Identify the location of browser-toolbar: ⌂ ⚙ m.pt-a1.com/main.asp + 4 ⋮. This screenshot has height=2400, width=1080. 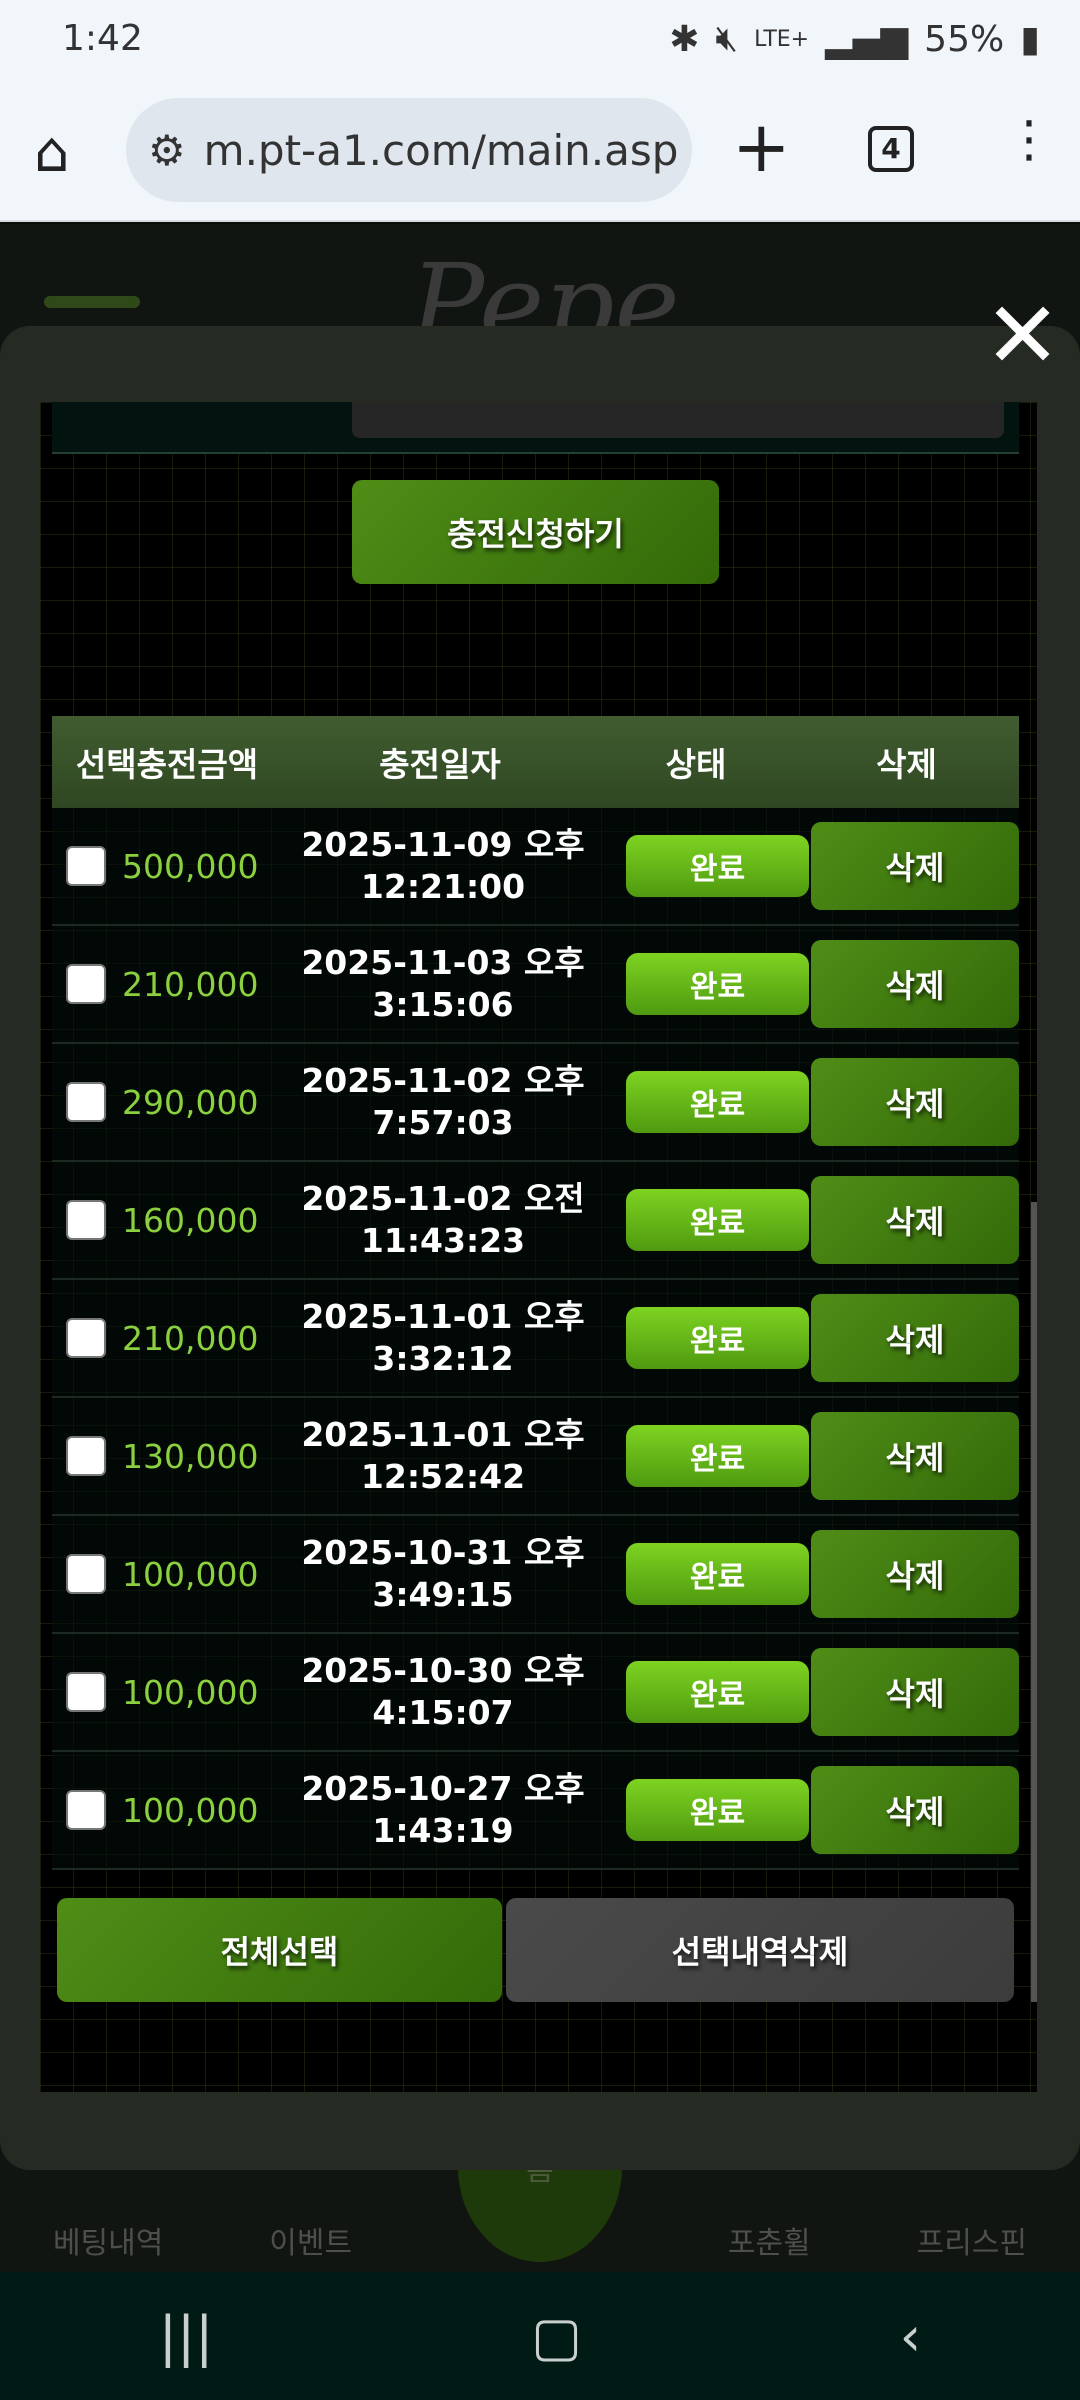
(540, 151).